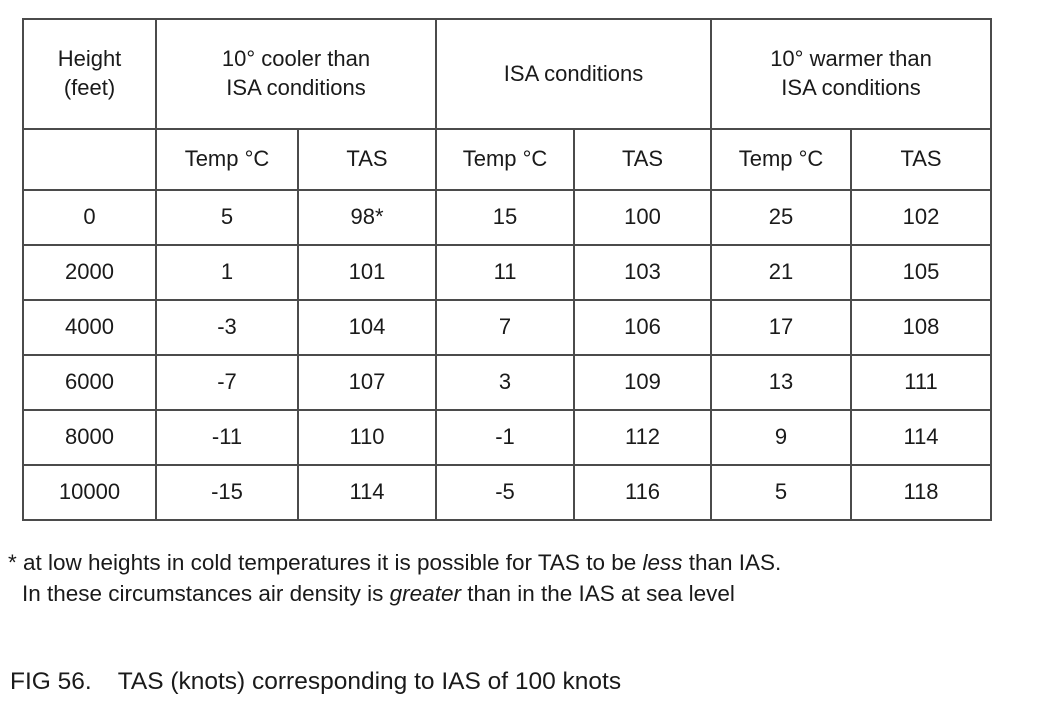 The height and width of the screenshot is (728, 1038). I want to click on height-cell: 6000, so click(89, 382).